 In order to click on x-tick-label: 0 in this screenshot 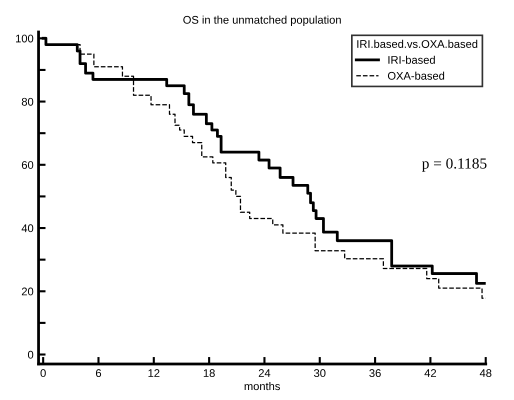, I will do `click(43, 373)`.